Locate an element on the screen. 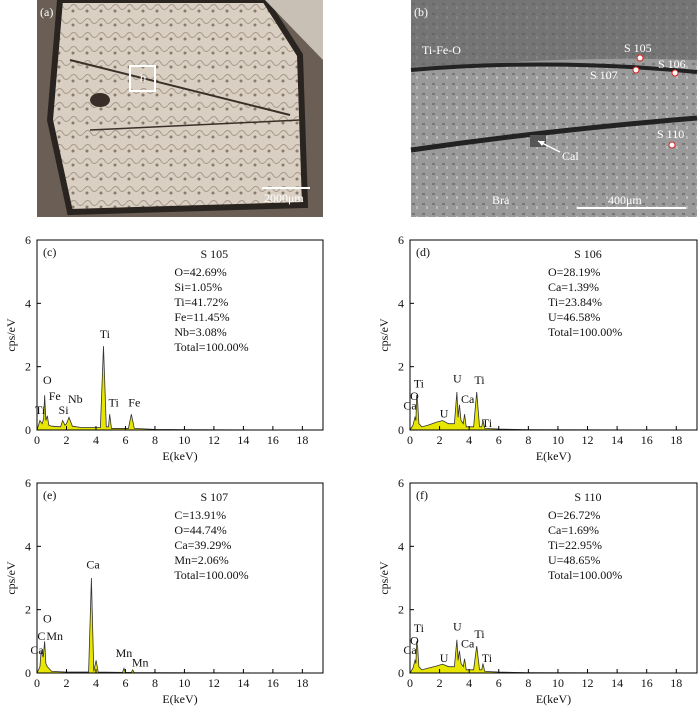  composition: C=13.91% is located at coordinates (200, 515).